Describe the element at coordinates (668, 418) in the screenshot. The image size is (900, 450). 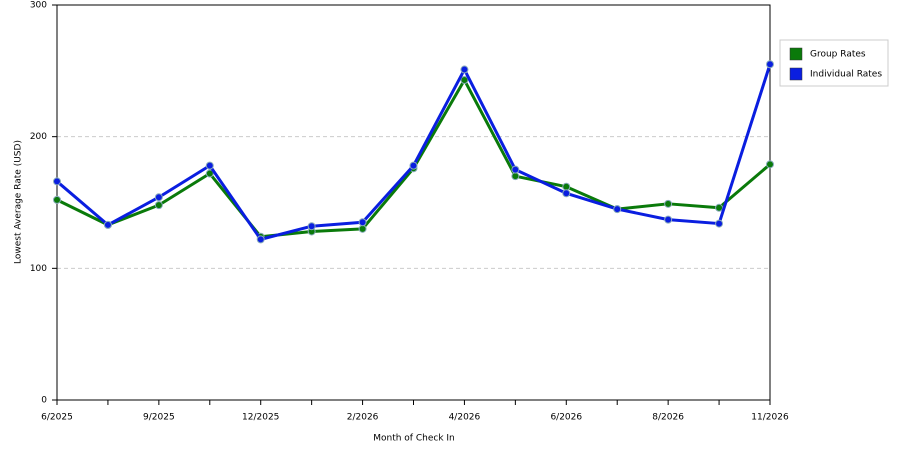
I see `x-tick-label: 8/2026` at that location.